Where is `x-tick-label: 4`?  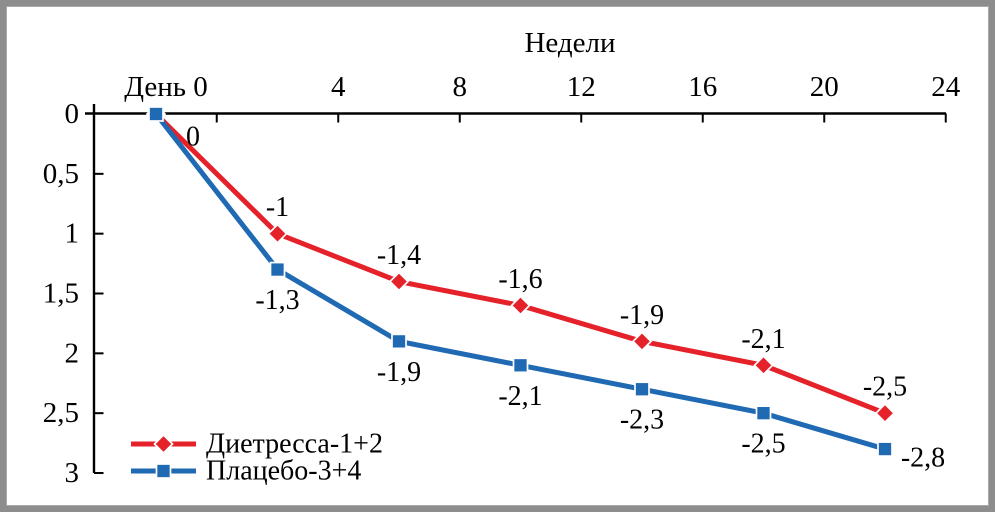
x-tick-label: 4 is located at coordinates (338, 87).